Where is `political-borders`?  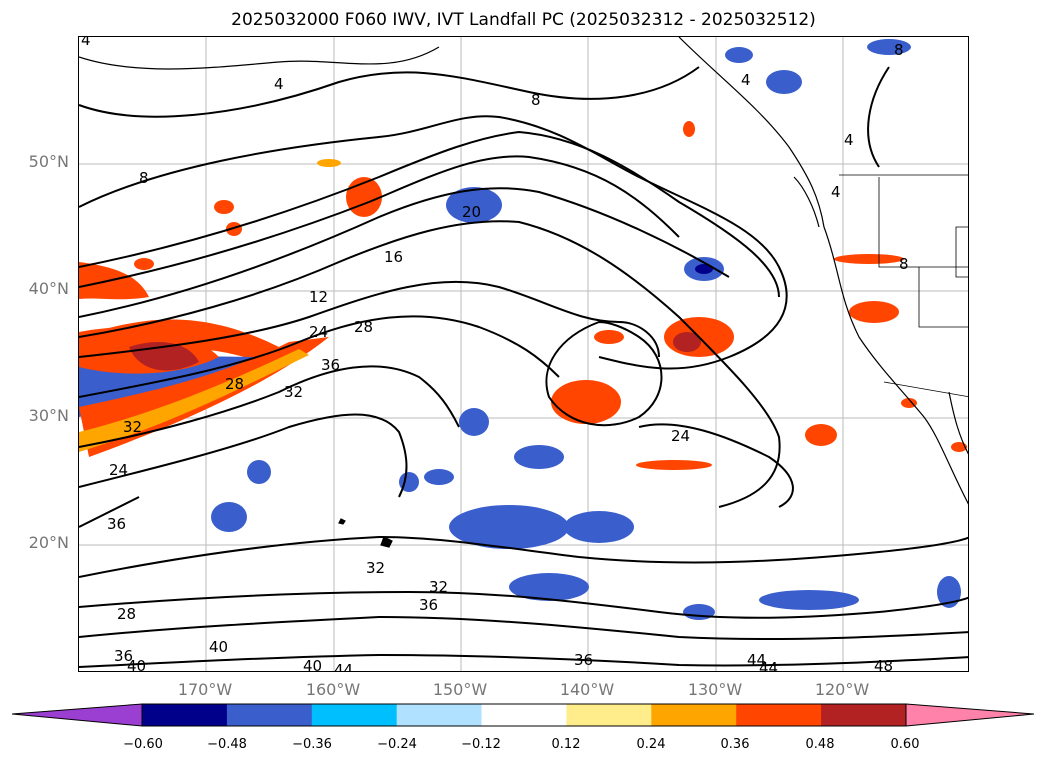 political-borders is located at coordinates (903, 286).